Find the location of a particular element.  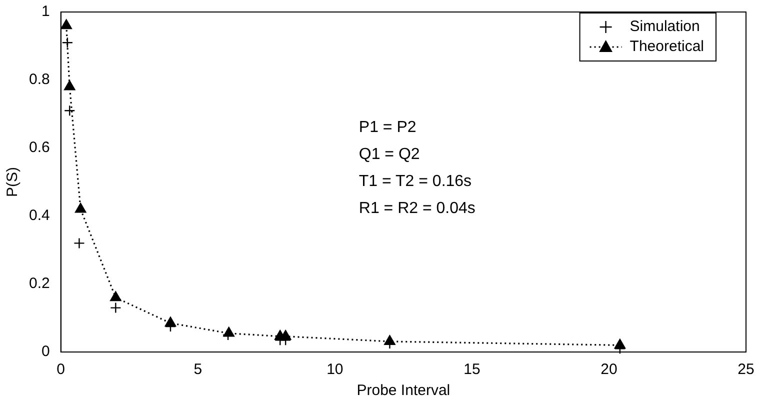

legend-label: Theoretical is located at coordinates (667, 47).